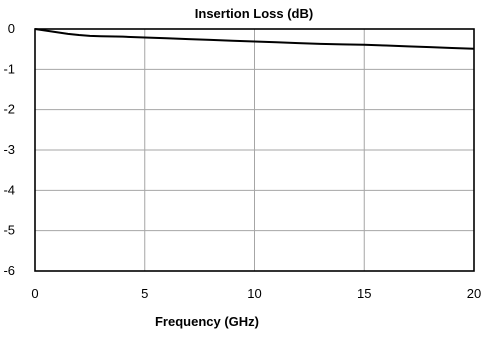 Image resolution: width=483 pixels, height=338 pixels. Describe the element at coordinates (11, 28) in the screenshot. I see `y-tick-label: 0` at that location.